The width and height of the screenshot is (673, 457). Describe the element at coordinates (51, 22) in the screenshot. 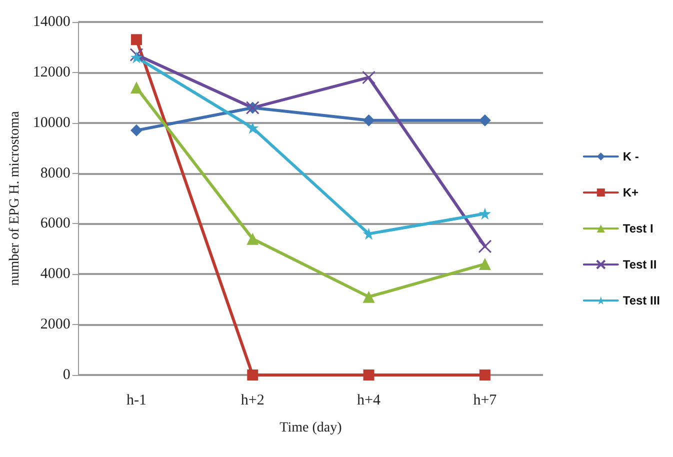

I see `y-tick-label: 14000` at that location.